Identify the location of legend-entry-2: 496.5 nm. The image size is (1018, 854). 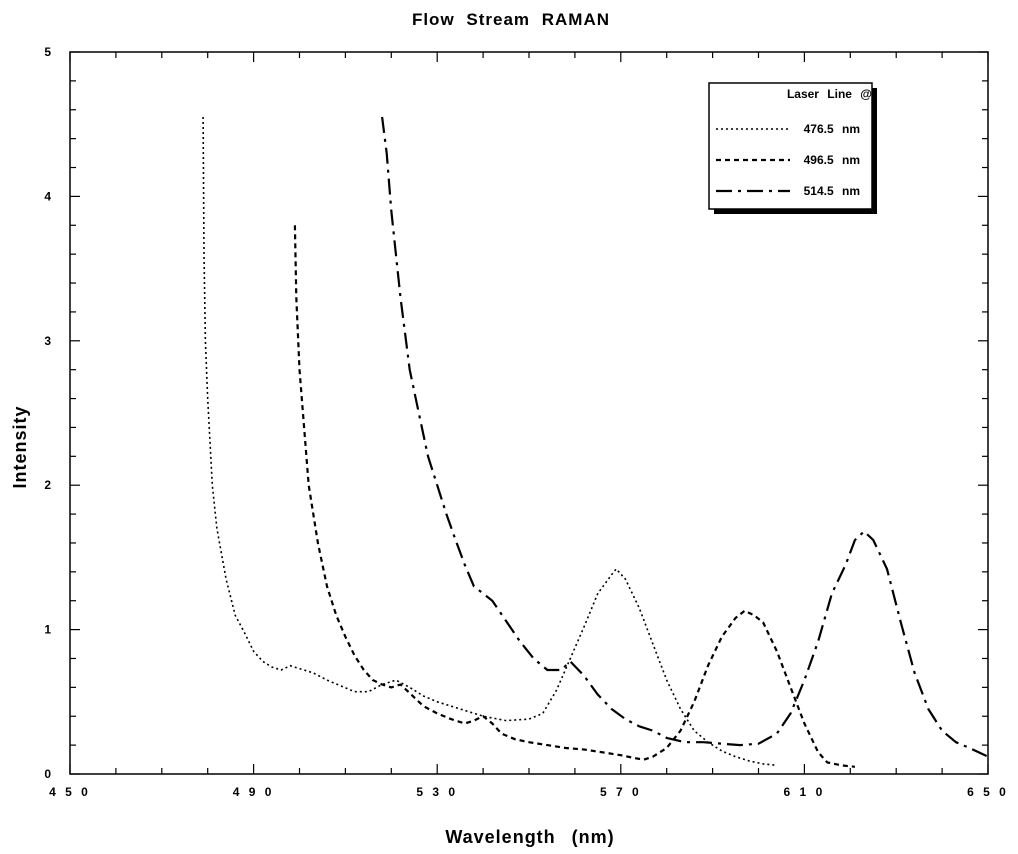
(832, 160).